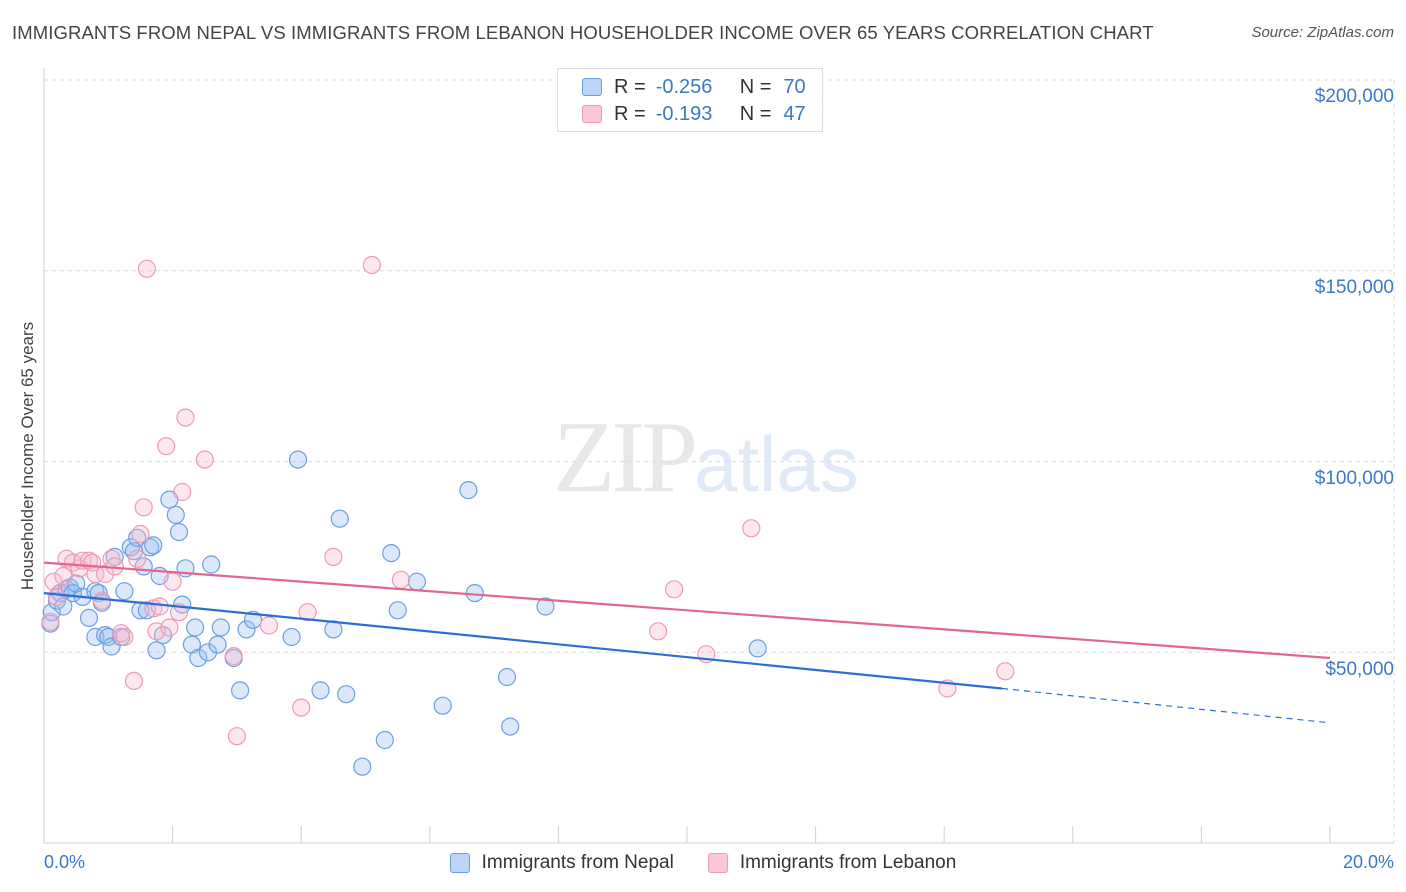  What do you see at coordinates (1322, 32) in the screenshot?
I see `source-label: Source: ZipAtlas.com` at bounding box center [1322, 32].